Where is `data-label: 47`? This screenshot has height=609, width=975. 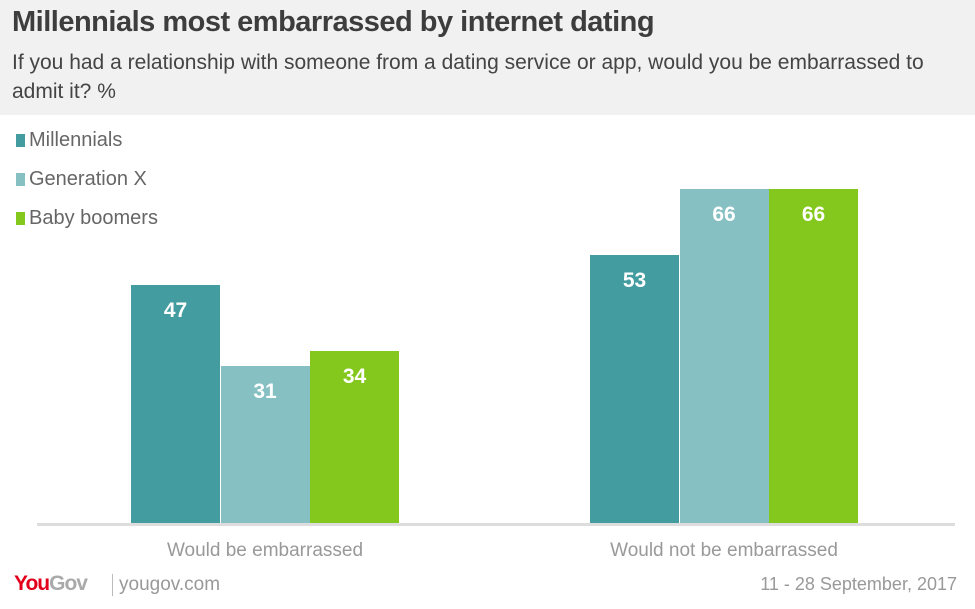
data-label: 47 is located at coordinates (175, 311).